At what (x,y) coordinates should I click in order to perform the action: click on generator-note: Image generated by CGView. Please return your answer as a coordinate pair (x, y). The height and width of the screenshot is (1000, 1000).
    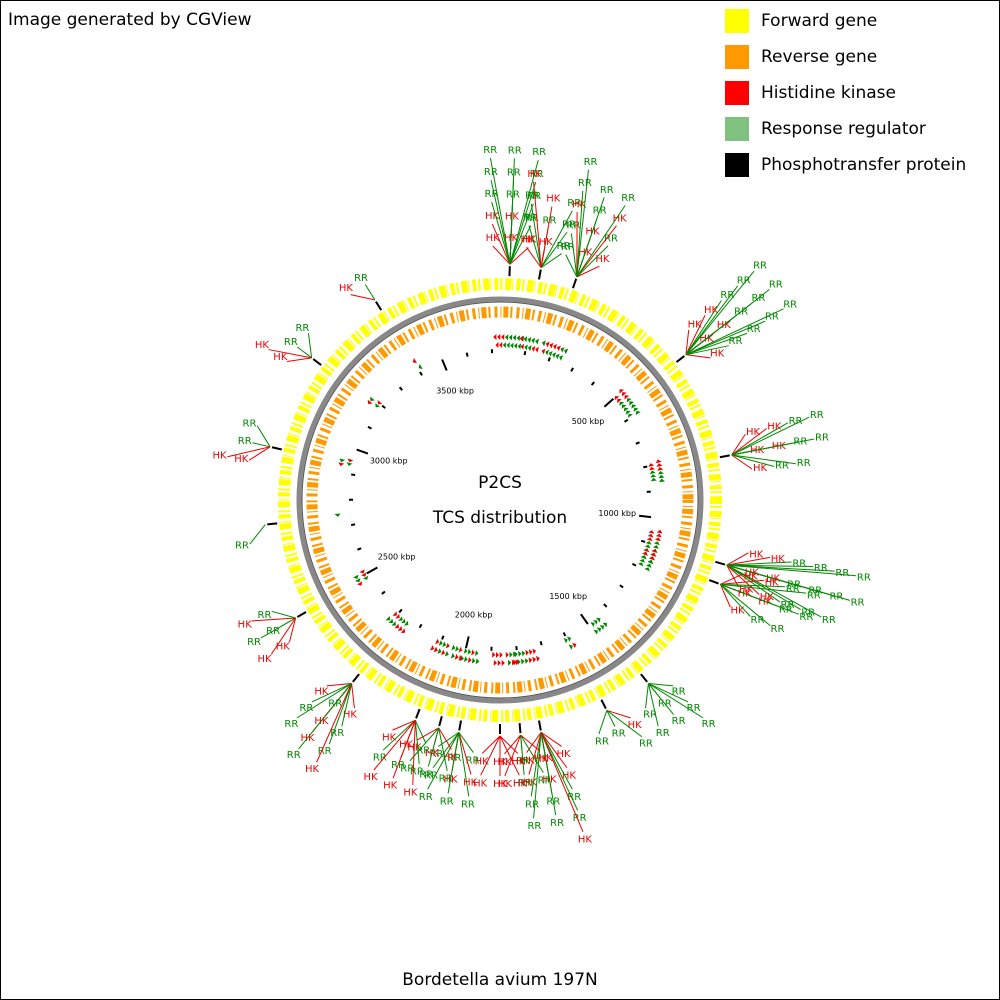
    Looking at the image, I should click on (130, 20).